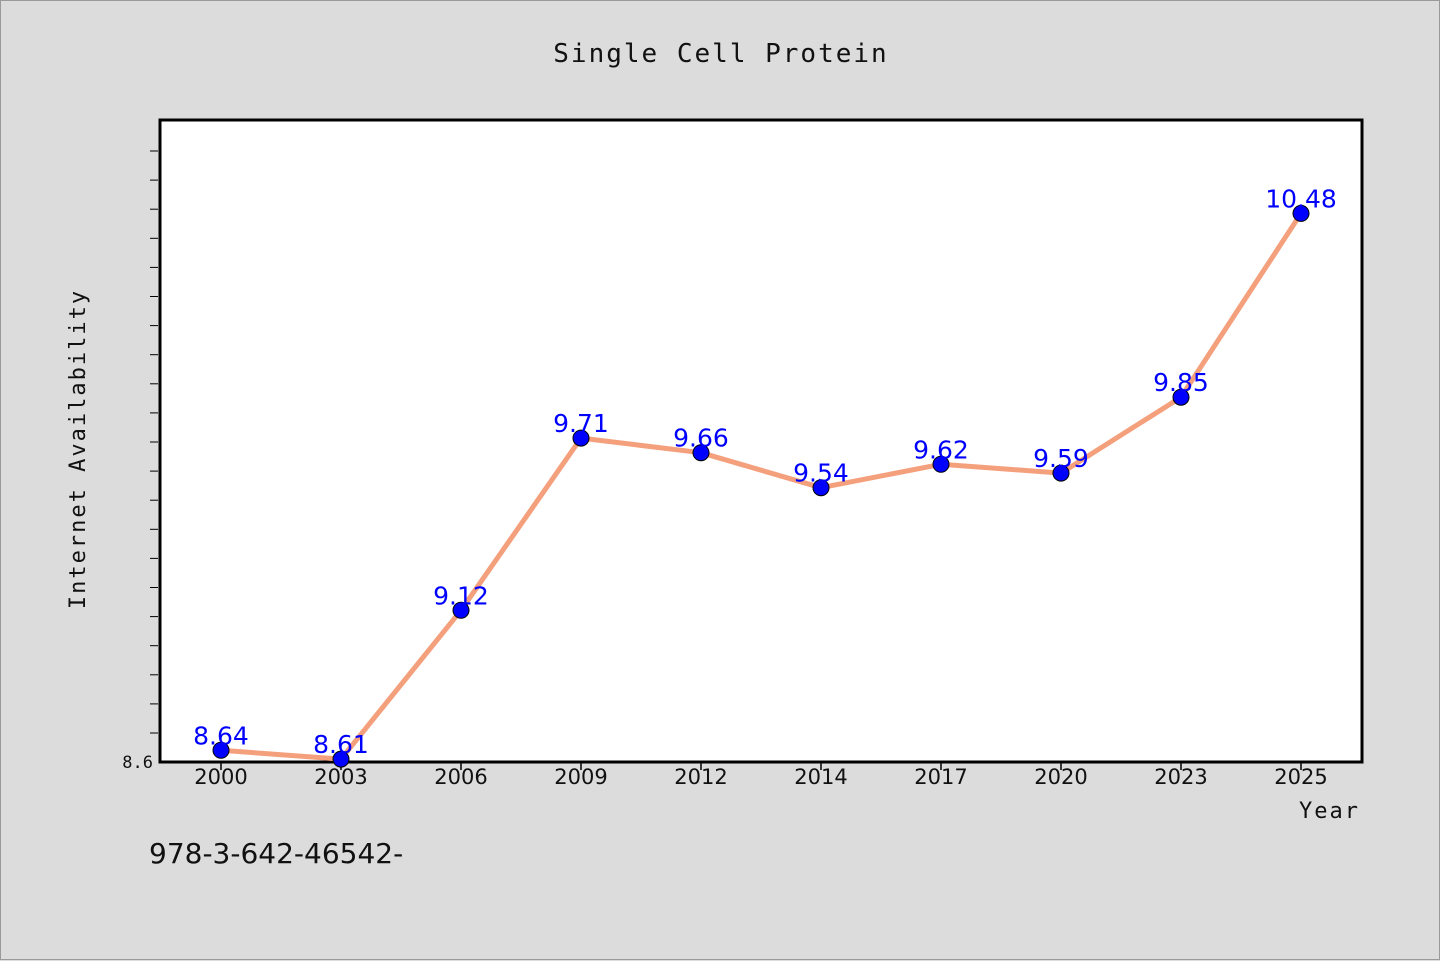 This screenshot has width=1440, height=961. What do you see at coordinates (940, 777) in the screenshot?
I see `x-tick-label: 2017` at bounding box center [940, 777].